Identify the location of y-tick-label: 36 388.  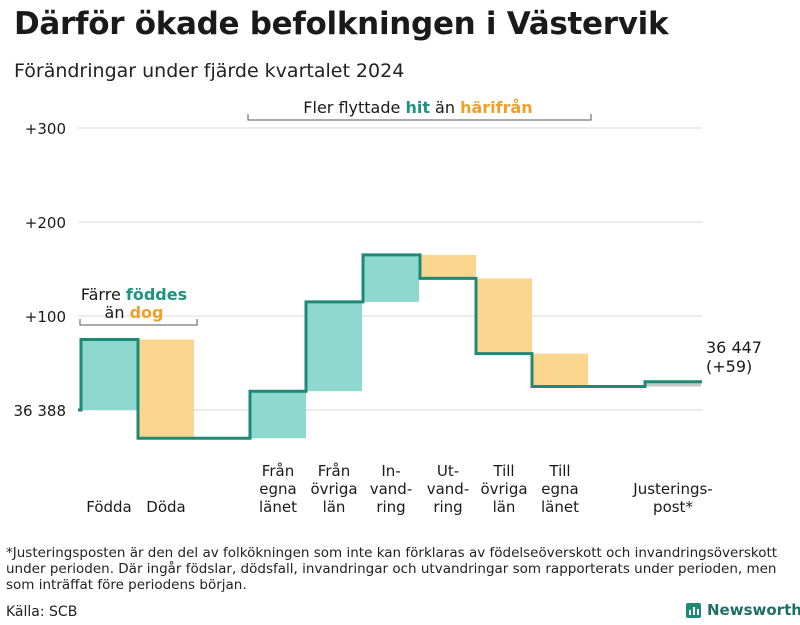
(40, 411).